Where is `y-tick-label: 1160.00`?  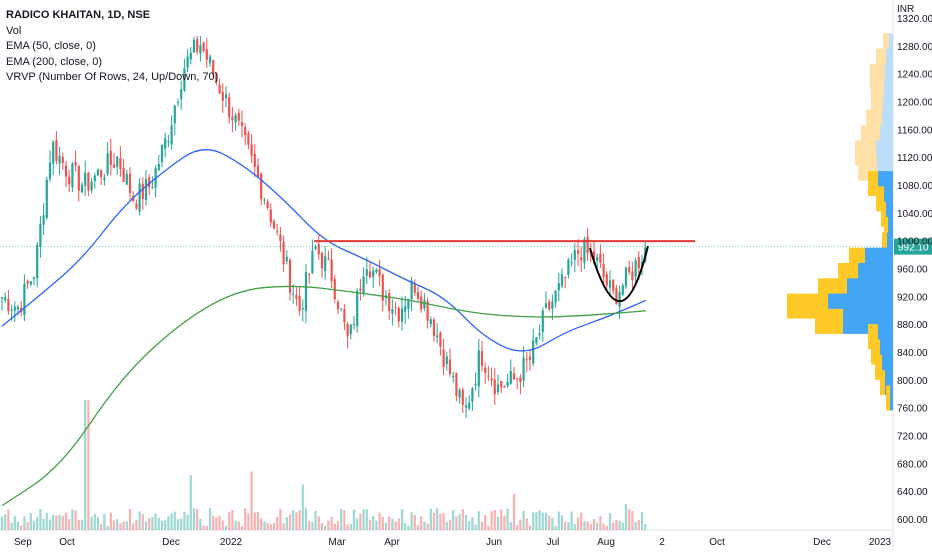
y-tick-label: 1160.00 is located at coordinates (914, 130).